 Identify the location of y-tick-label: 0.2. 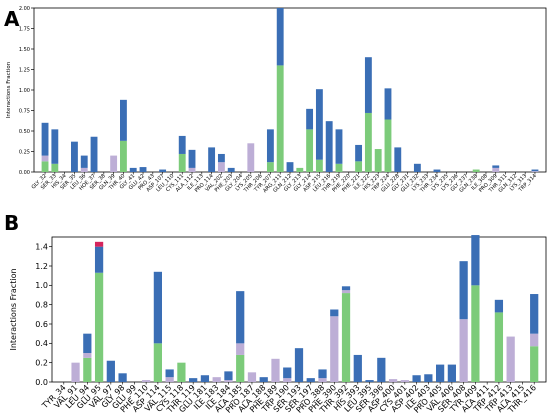
(41, 362).